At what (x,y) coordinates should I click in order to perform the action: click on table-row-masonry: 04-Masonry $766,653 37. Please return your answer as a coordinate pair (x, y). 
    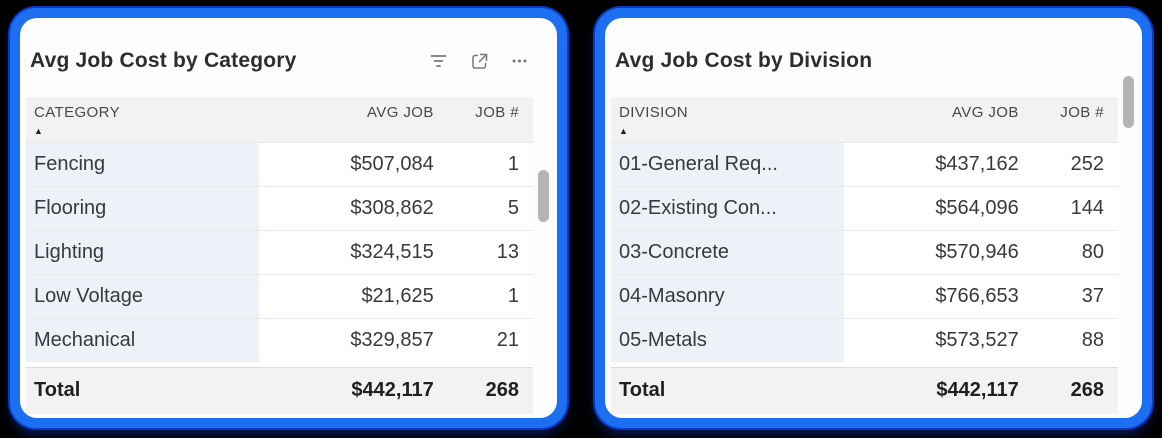
    Looking at the image, I should click on (864, 295).